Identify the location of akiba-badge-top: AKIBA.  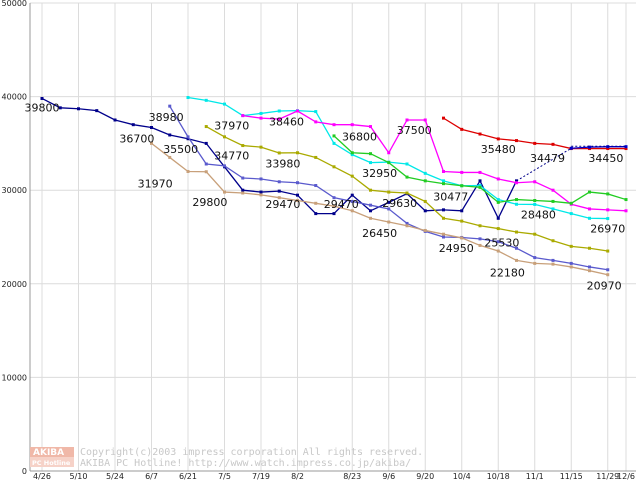
(48, 453).